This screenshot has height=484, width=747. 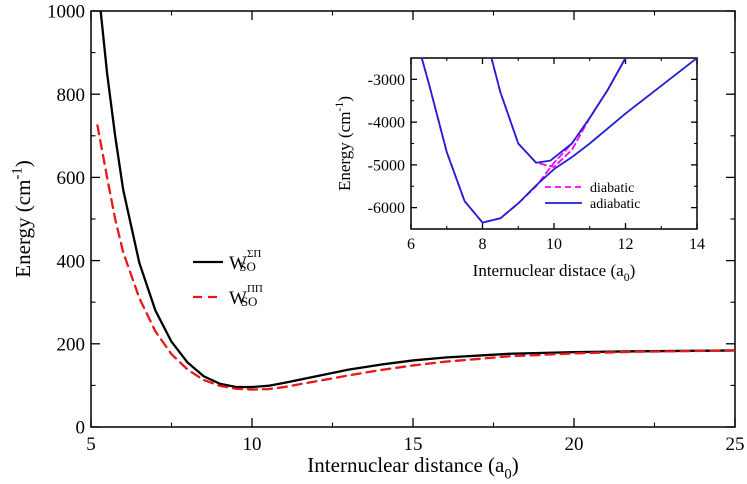 What do you see at coordinates (386, 208) in the screenshot?
I see `inset-y-tick-label: -6000` at bounding box center [386, 208].